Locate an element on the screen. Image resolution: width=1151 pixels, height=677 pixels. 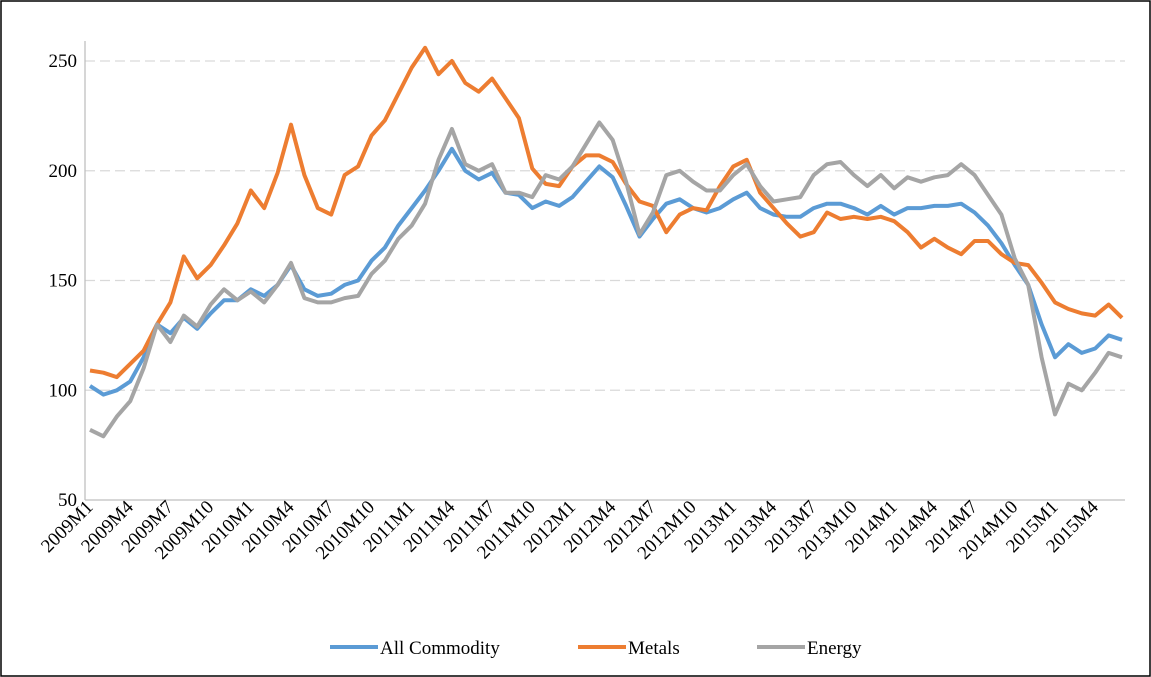
y-tick-label: 100 is located at coordinates (63, 390).